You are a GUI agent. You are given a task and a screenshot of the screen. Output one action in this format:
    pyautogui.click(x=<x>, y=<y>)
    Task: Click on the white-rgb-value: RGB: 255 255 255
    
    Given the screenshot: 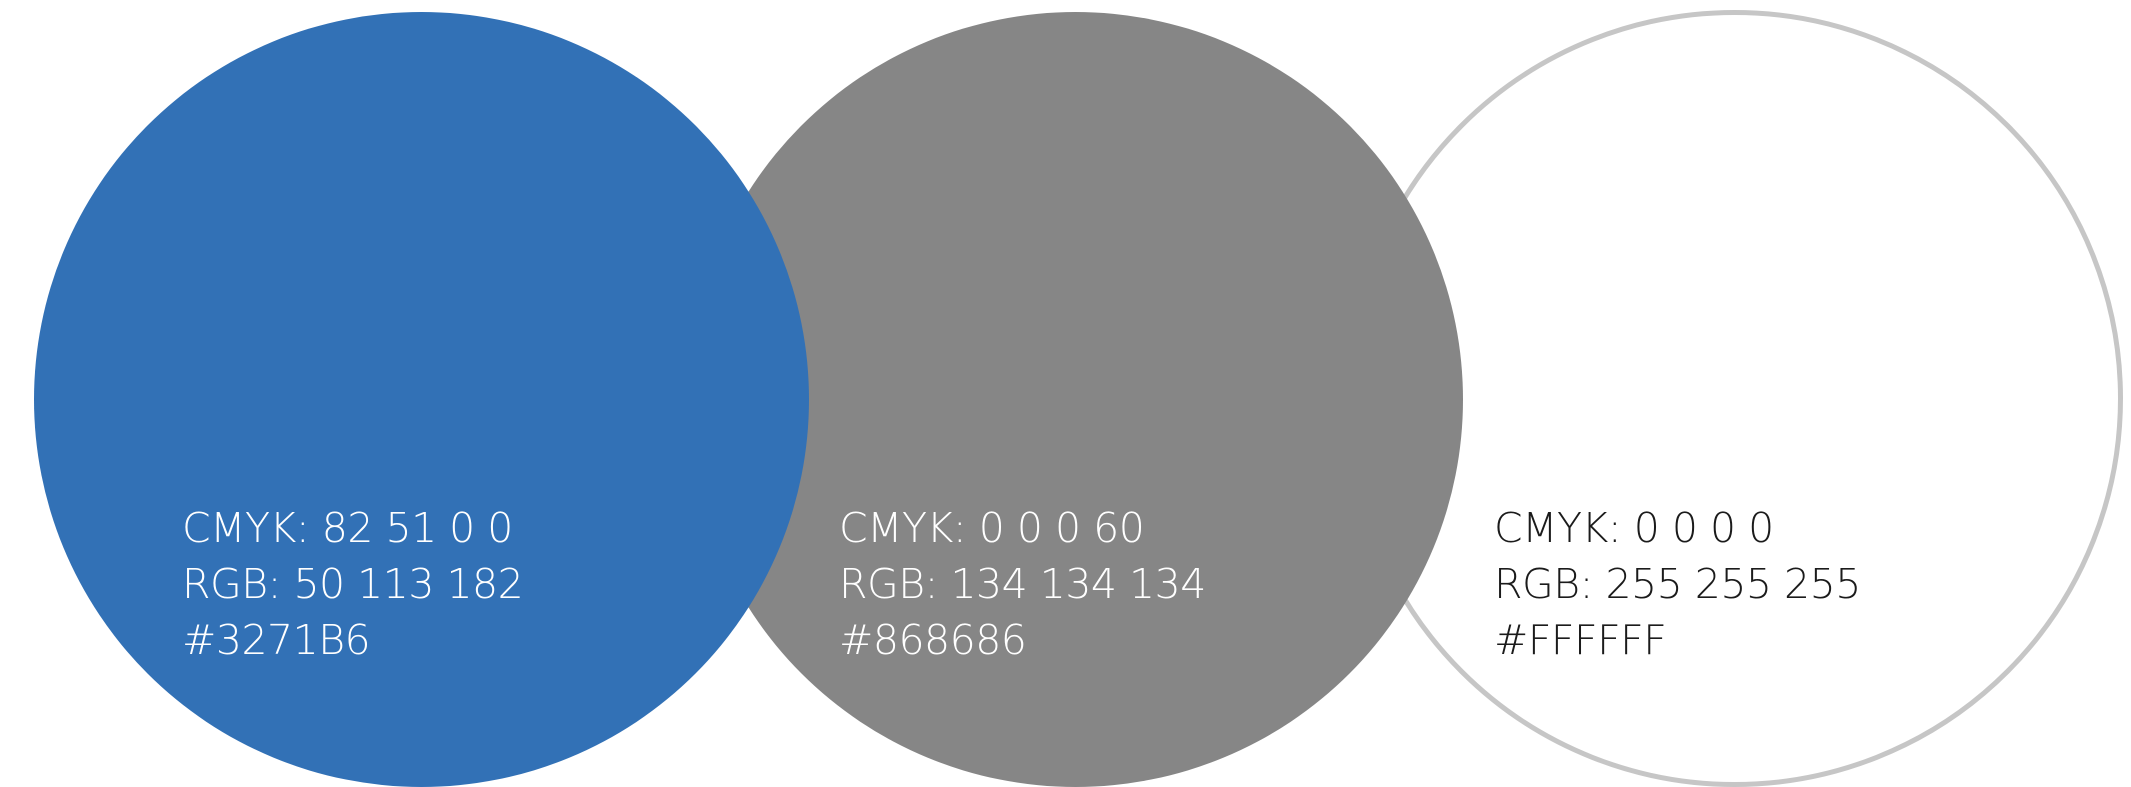 What is the action you would take?
    pyautogui.click(x=1677, y=584)
    